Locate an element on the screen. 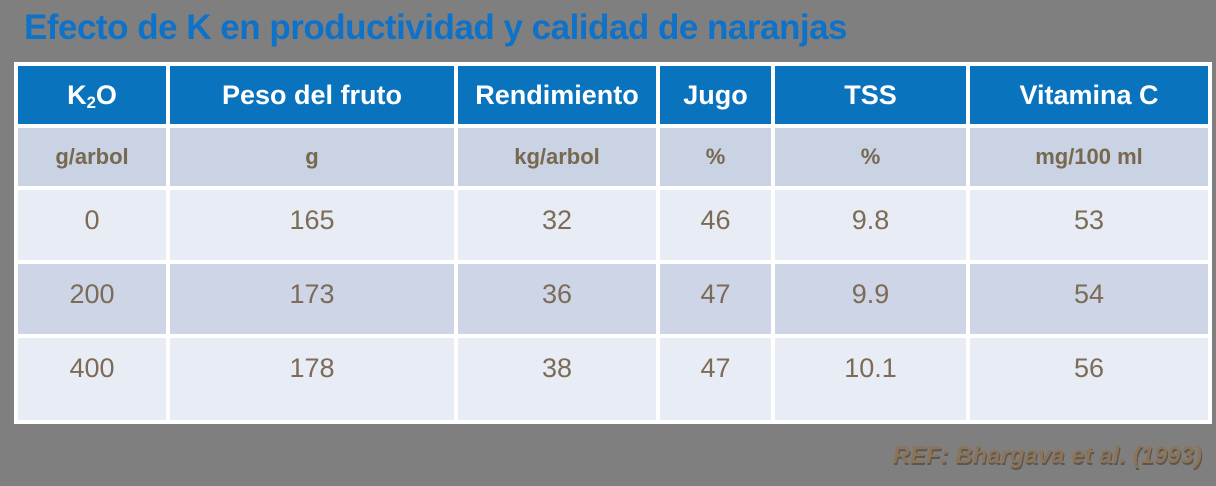 Image resolution: width=1216 pixels, height=486 pixels. data-cell: 32 is located at coordinates (557, 225).